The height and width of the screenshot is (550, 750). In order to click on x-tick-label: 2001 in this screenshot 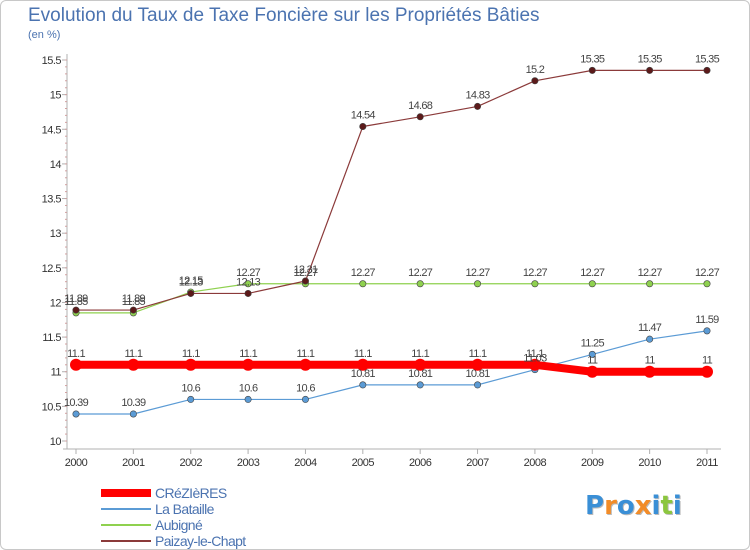, I will do `click(133, 463)`.